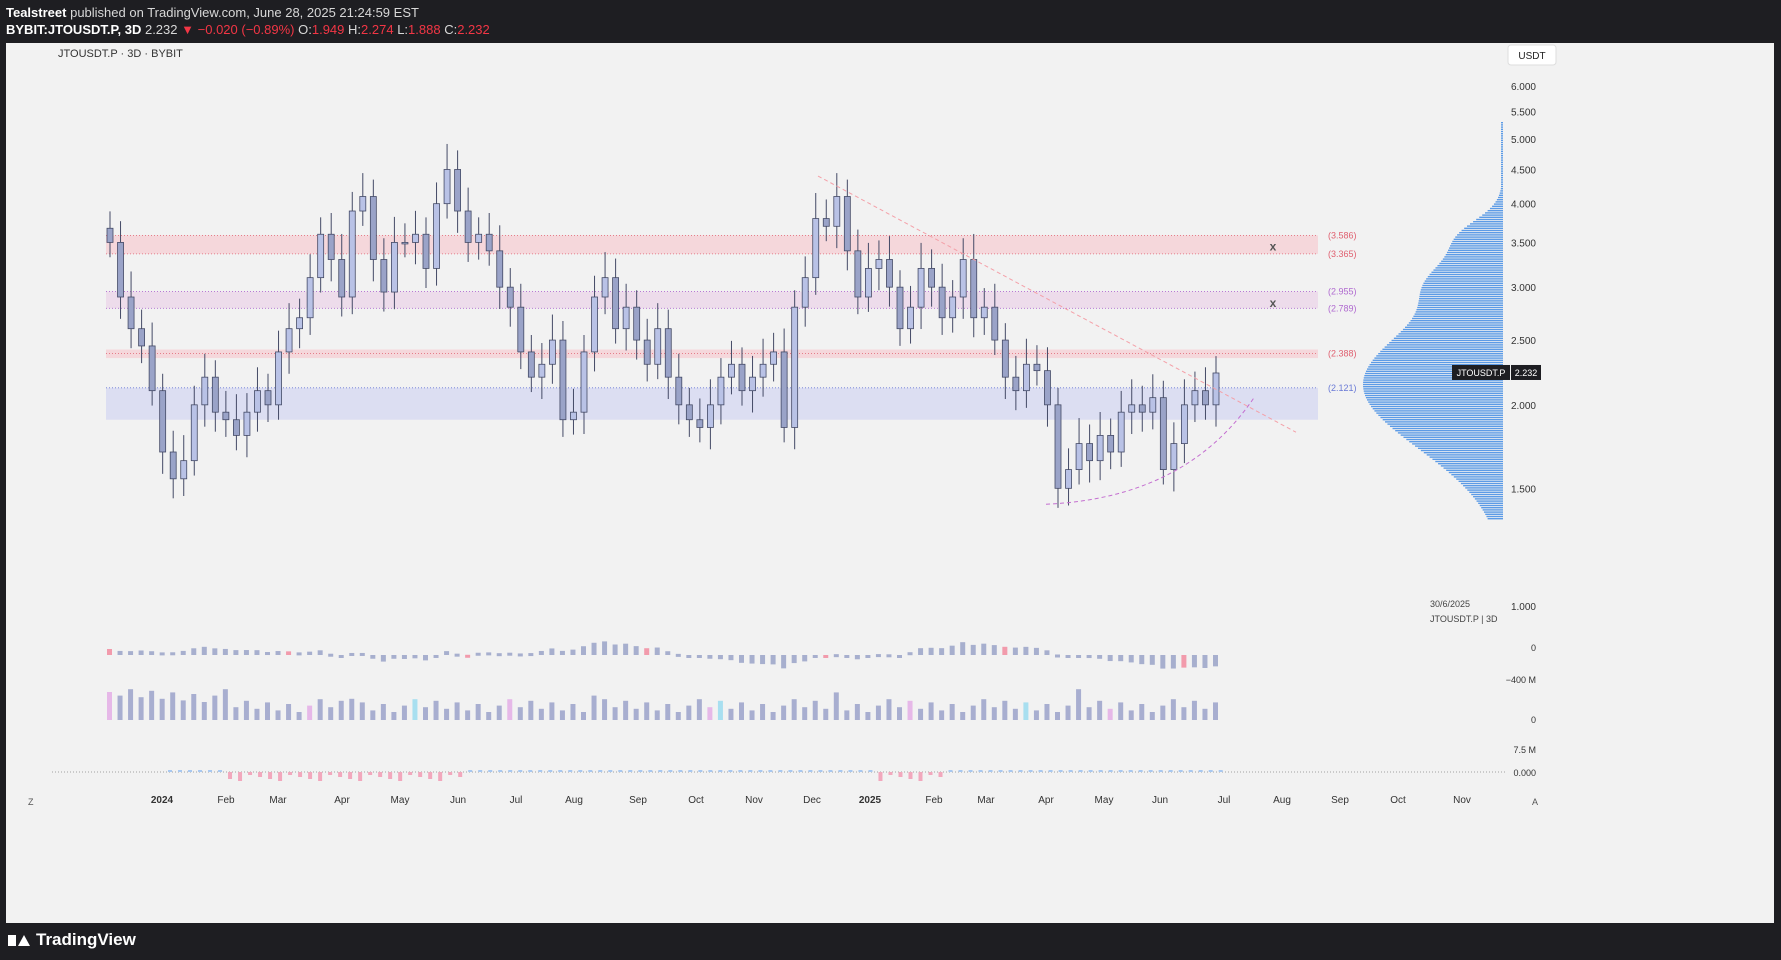  Describe the element at coordinates (638, 800) in the screenshot. I see `x-tick-label: Sep` at that location.